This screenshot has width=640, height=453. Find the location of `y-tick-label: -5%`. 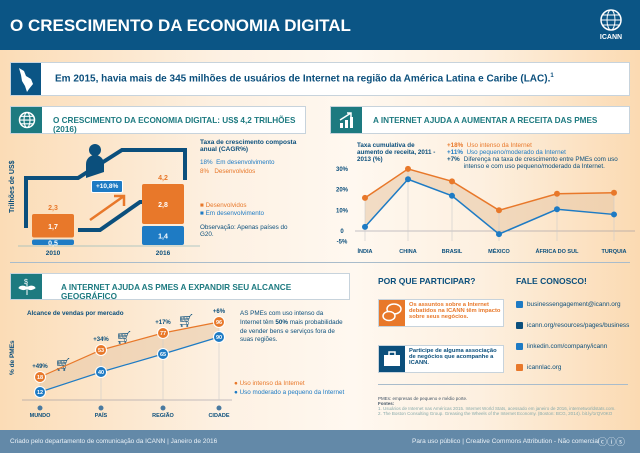

y-tick-label: -5% is located at coordinates (342, 242).